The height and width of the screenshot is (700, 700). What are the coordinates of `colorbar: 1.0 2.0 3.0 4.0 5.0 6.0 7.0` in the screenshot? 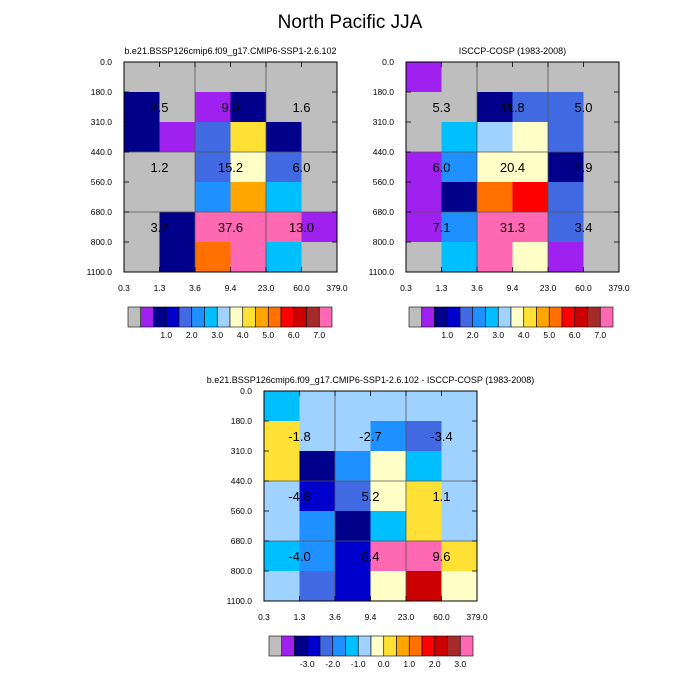 It's located at (230, 323).